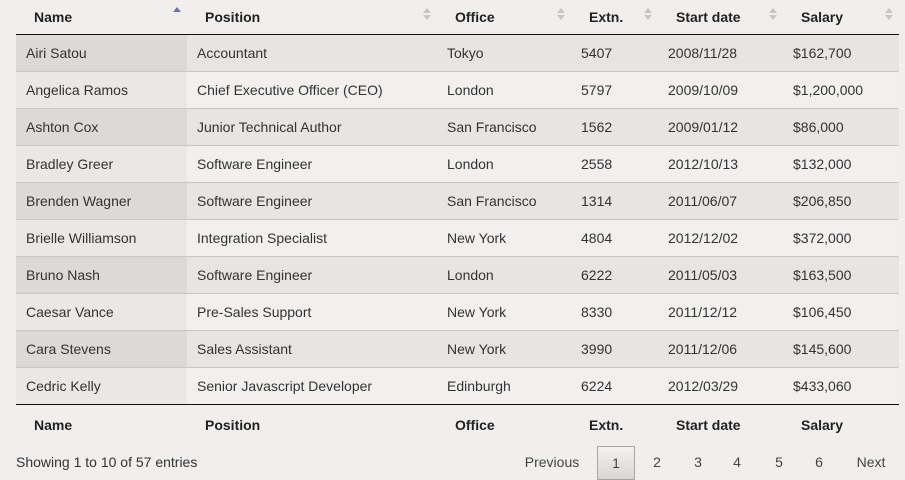 The height and width of the screenshot is (480, 905). What do you see at coordinates (101, 164) in the screenshot?
I see `cell-name: Bradley Greer` at bounding box center [101, 164].